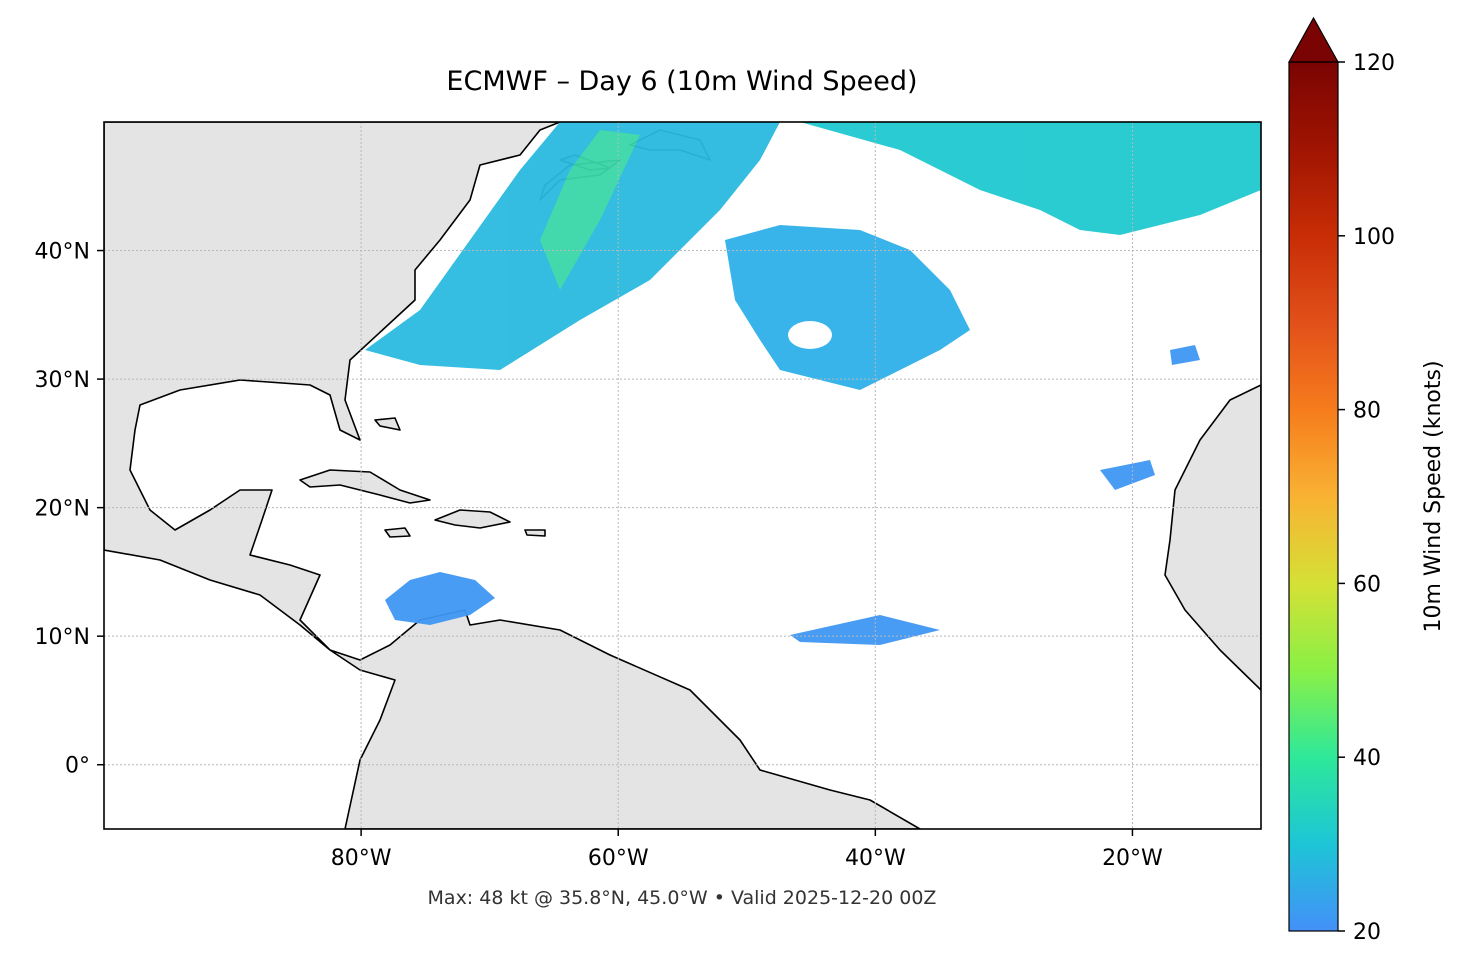  Describe the element at coordinates (62, 252) in the screenshot. I see `y-tick-label: 40°N` at that location.